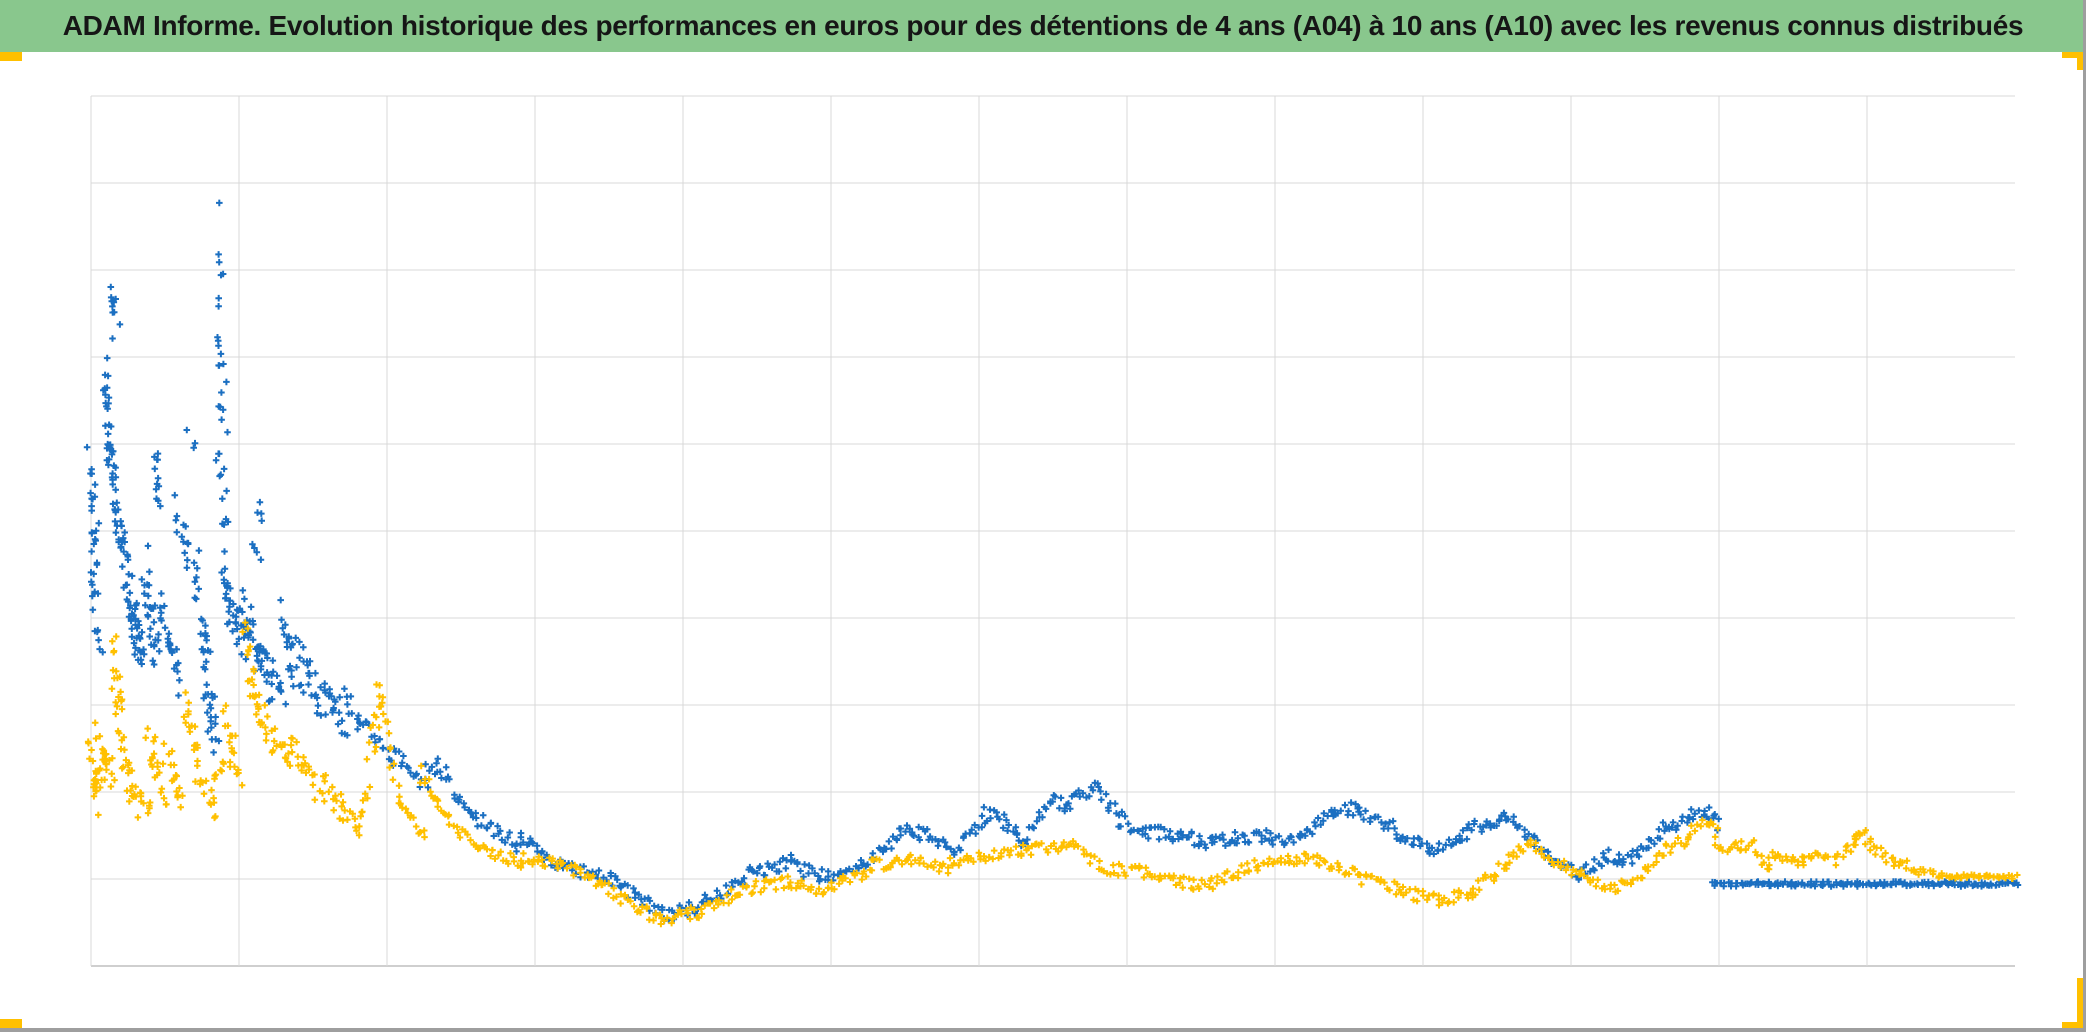  What do you see at coordinates (1043, 1030) in the screenshot?
I see `slide-border-bottom` at bounding box center [1043, 1030].